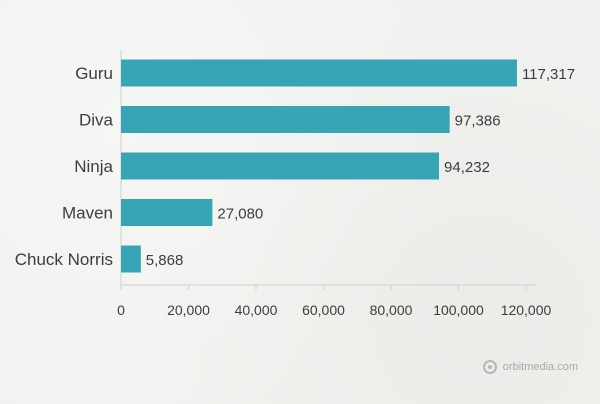 The image size is (600, 404). Describe the element at coordinates (478, 121) in the screenshot. I see `data-label: 97,386` at that location.